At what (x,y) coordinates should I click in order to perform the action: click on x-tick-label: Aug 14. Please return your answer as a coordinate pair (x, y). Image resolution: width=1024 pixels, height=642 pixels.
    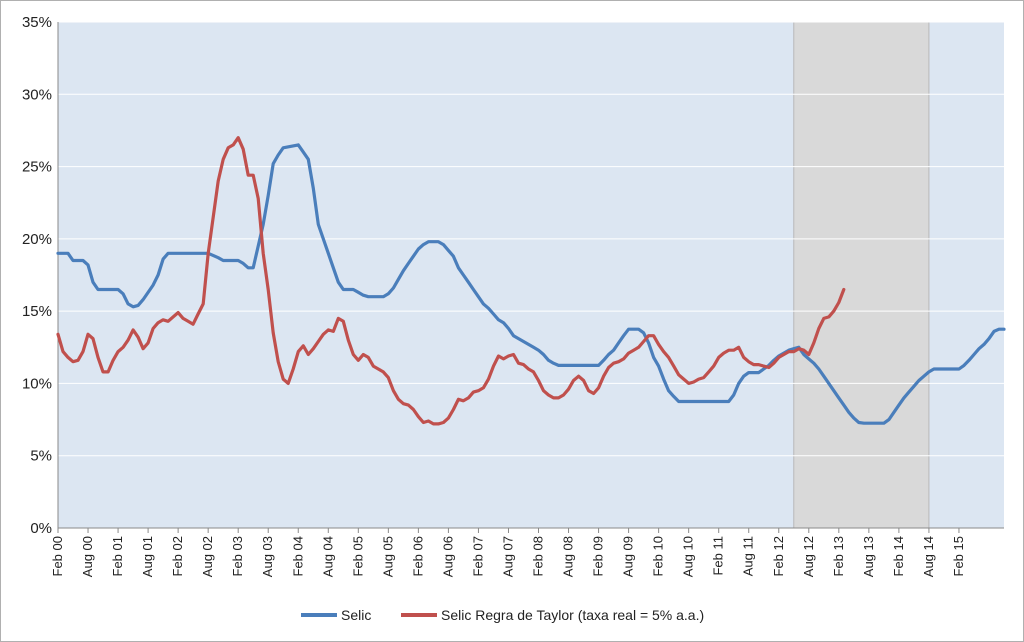
    Looking at the image, I should click on (928, 556).